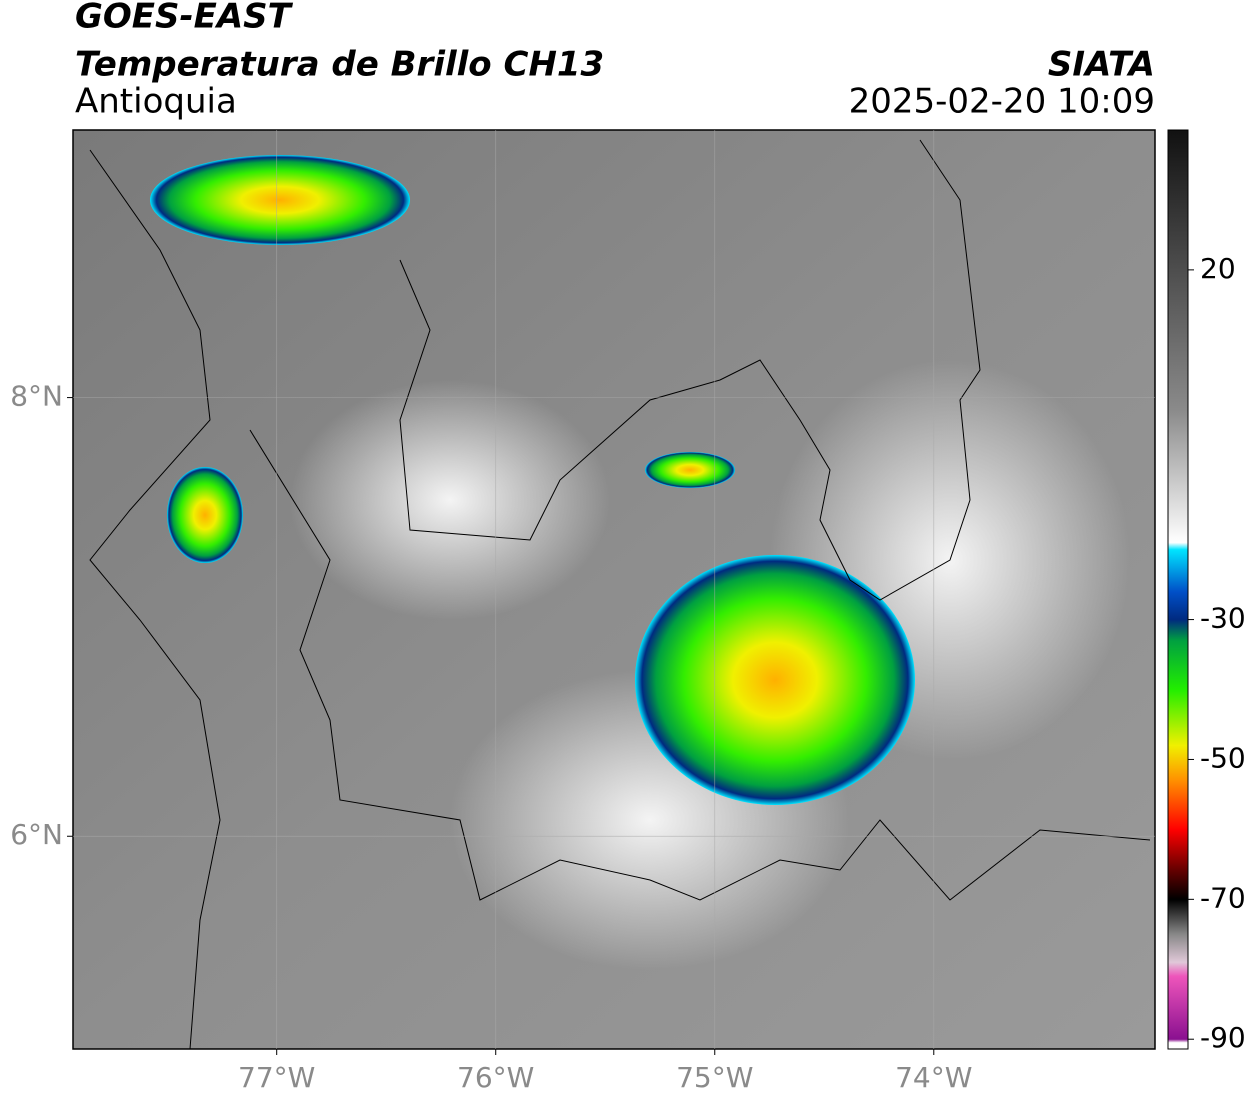  I want to click on title: GOES-EAST, so click(184, 18).